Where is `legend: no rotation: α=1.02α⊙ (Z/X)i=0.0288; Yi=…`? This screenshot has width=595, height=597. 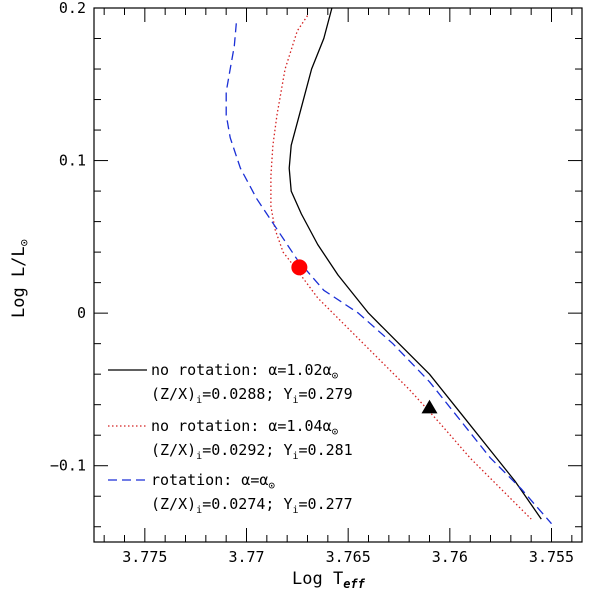
legend: no rotation: α=1.02α⊙ (Z/X)i=0.0288; Yi=… is located at coordinates (230, 438).